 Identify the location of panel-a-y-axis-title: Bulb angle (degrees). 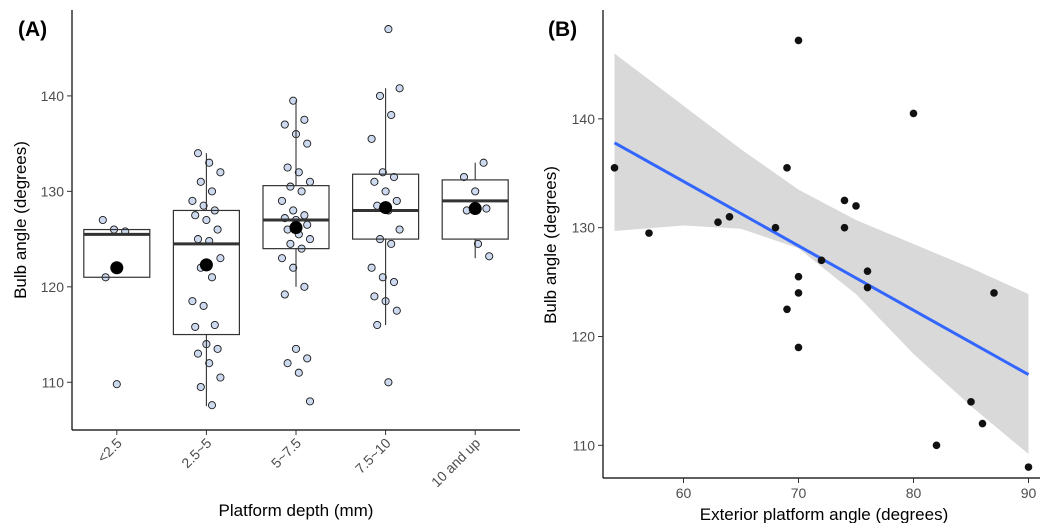
(20, 220).